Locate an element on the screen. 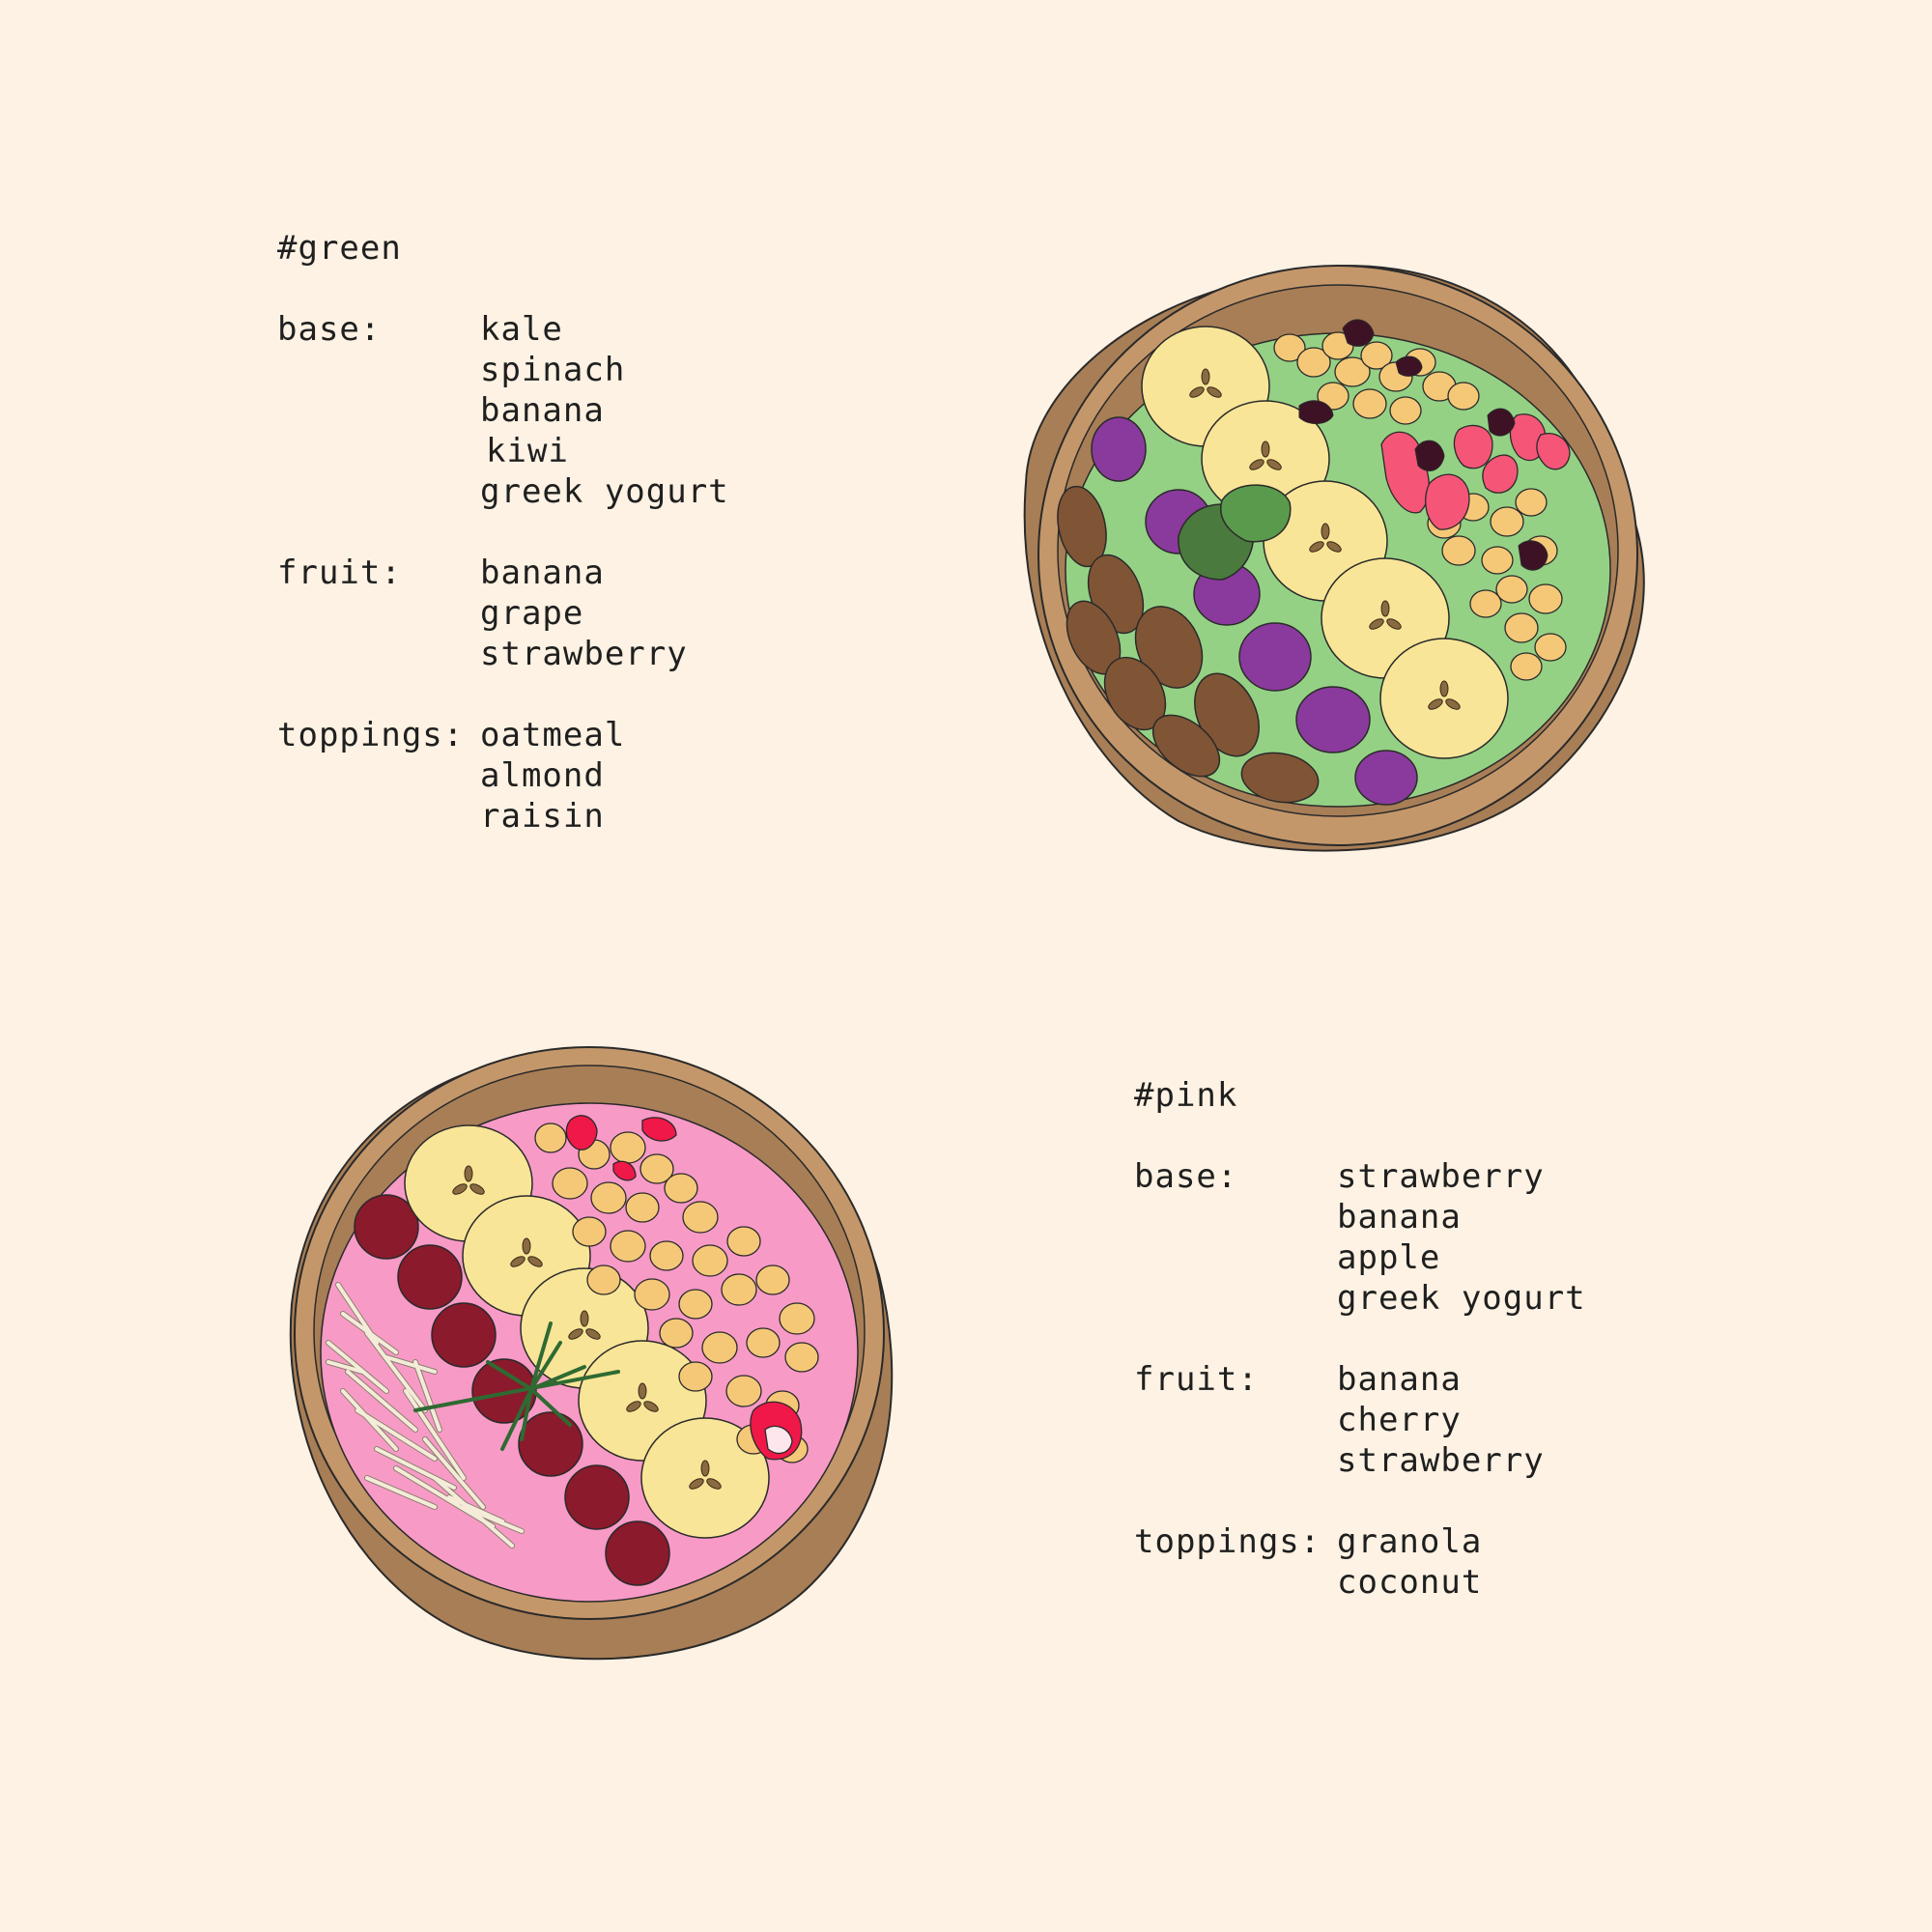 The height and width of the screenshot is (1932, 1932). granola-icon is located at coordinates (676, 1292).